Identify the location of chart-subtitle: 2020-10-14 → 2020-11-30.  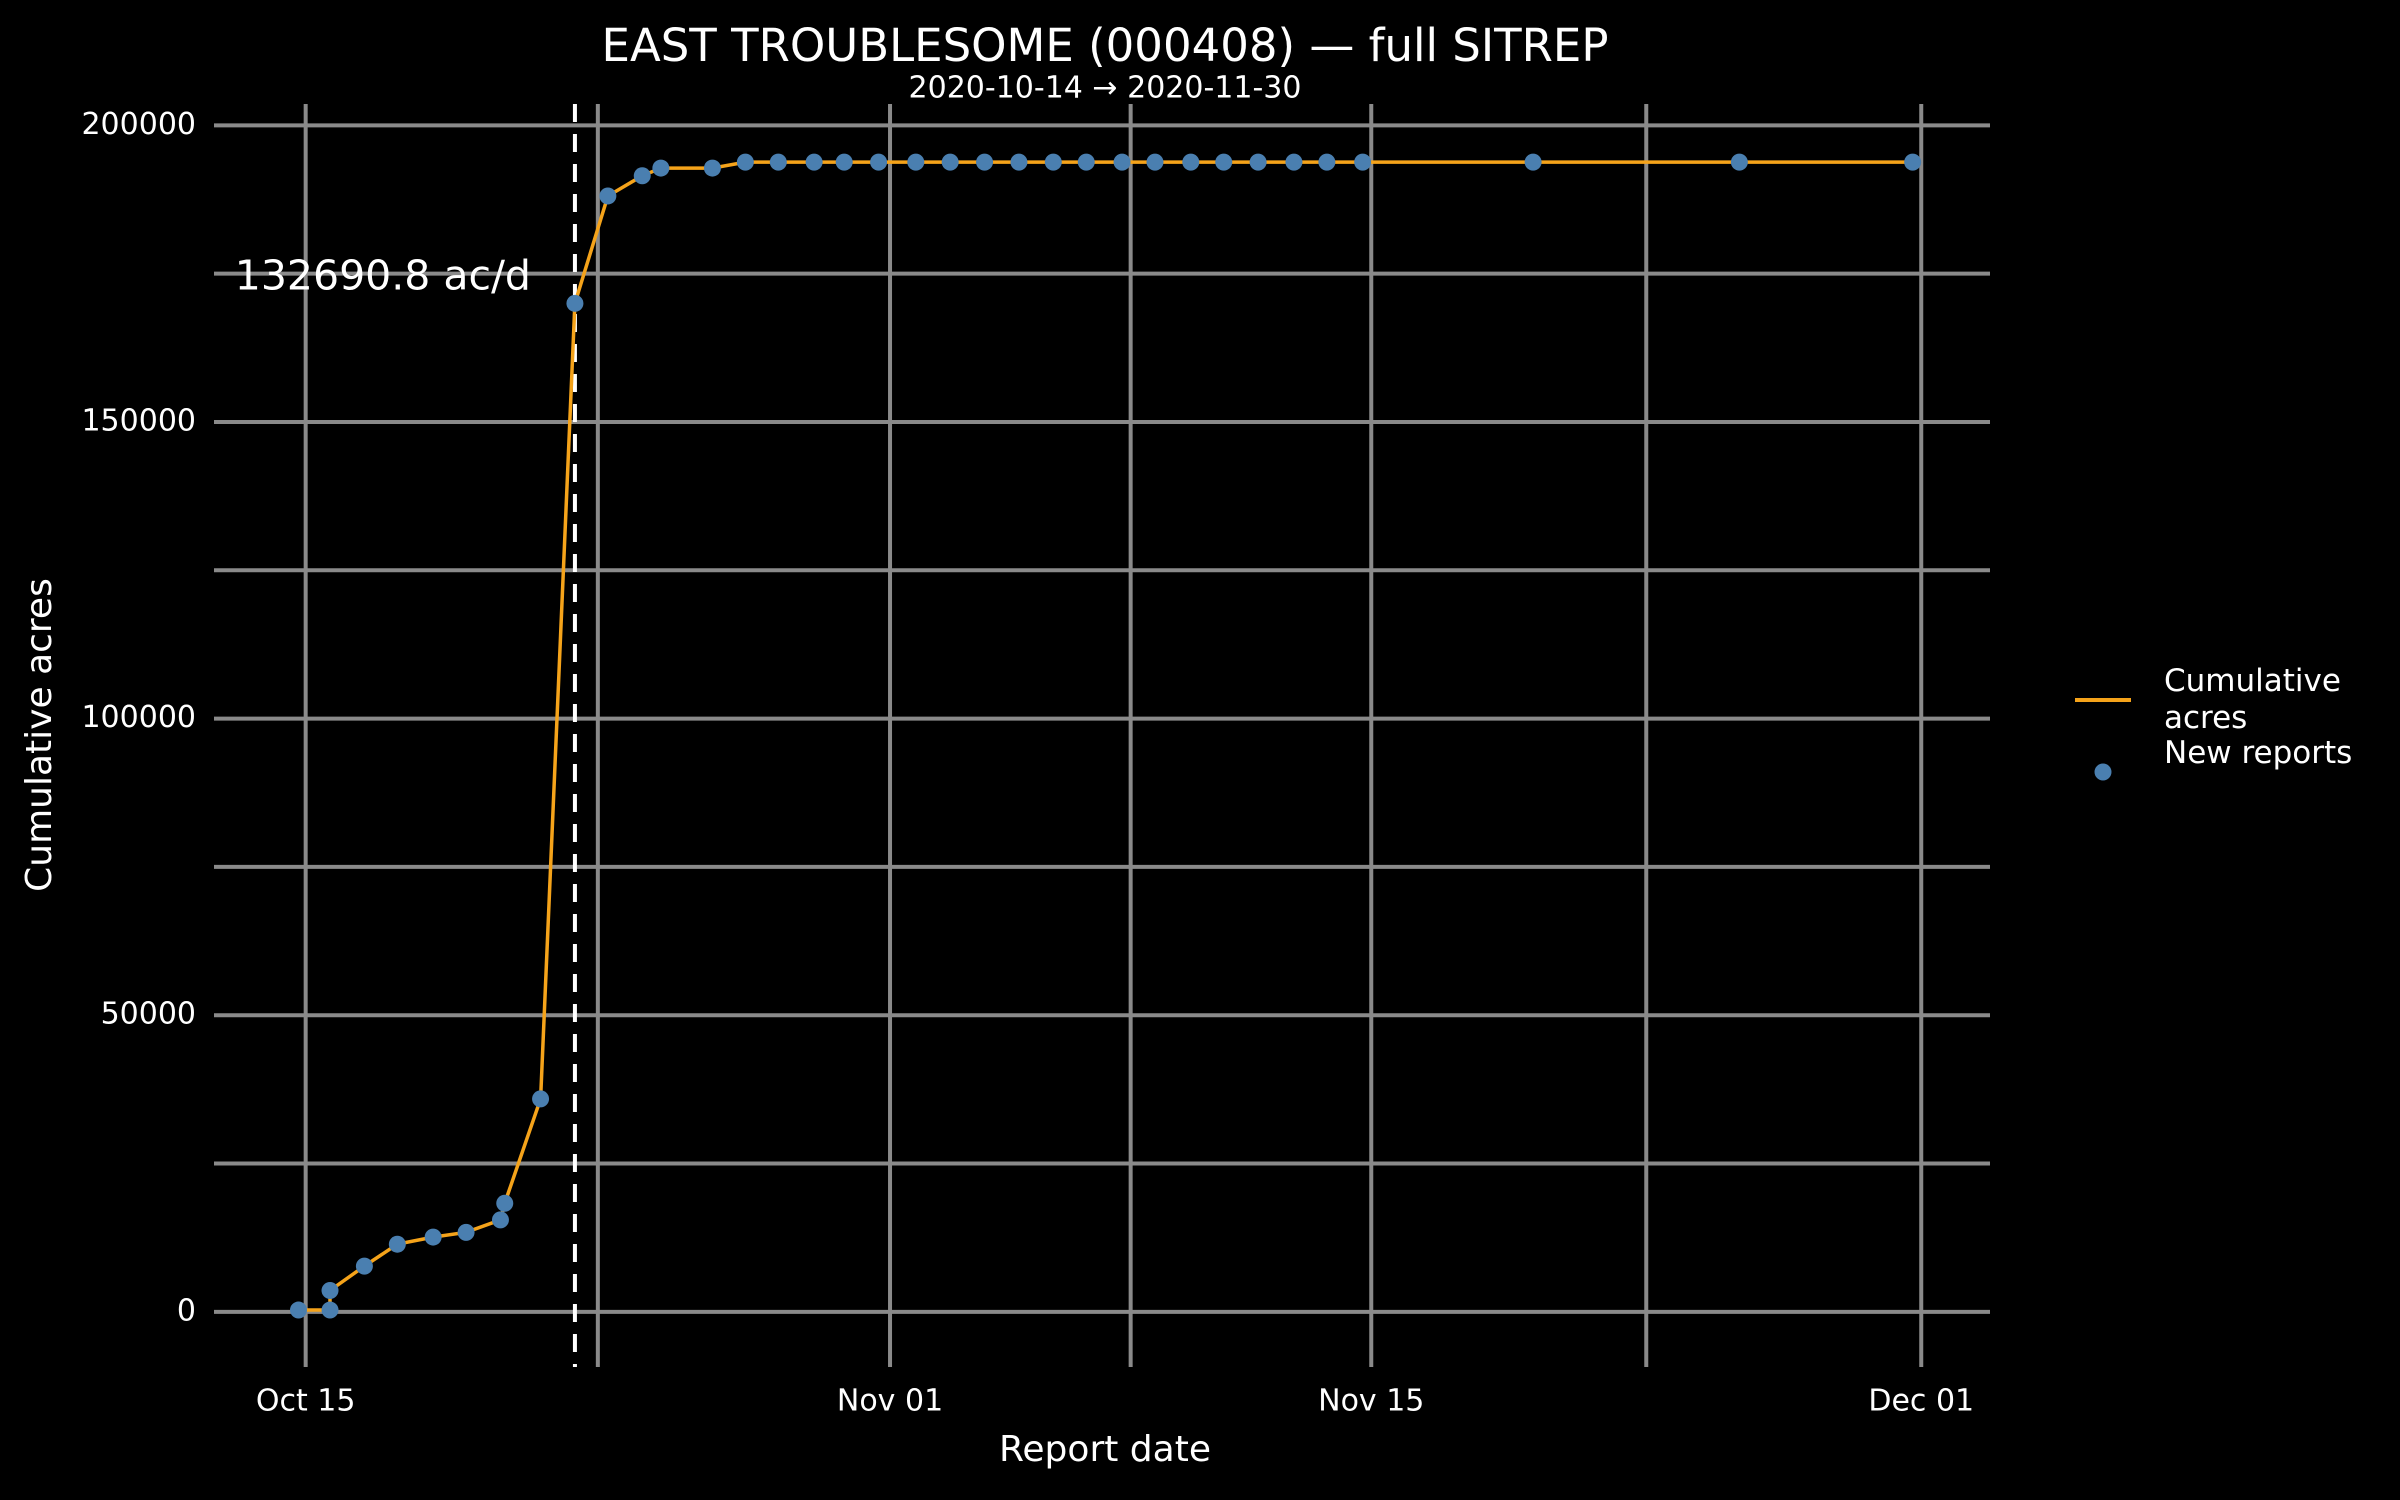
(1105, 88).